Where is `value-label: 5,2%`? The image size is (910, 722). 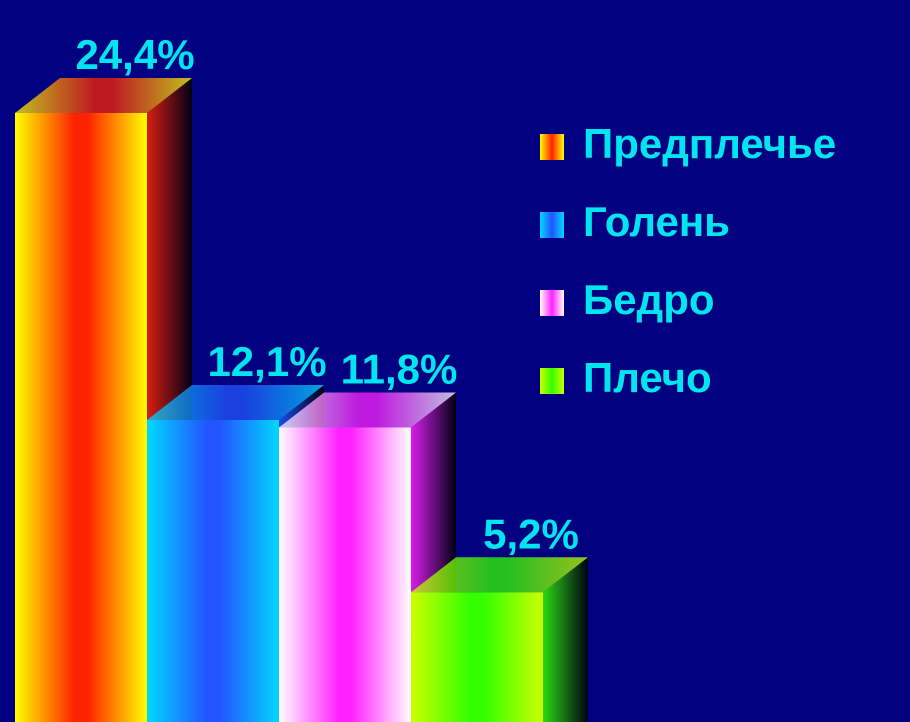 value-label: 5,2% is located at coordinates (531, 533).